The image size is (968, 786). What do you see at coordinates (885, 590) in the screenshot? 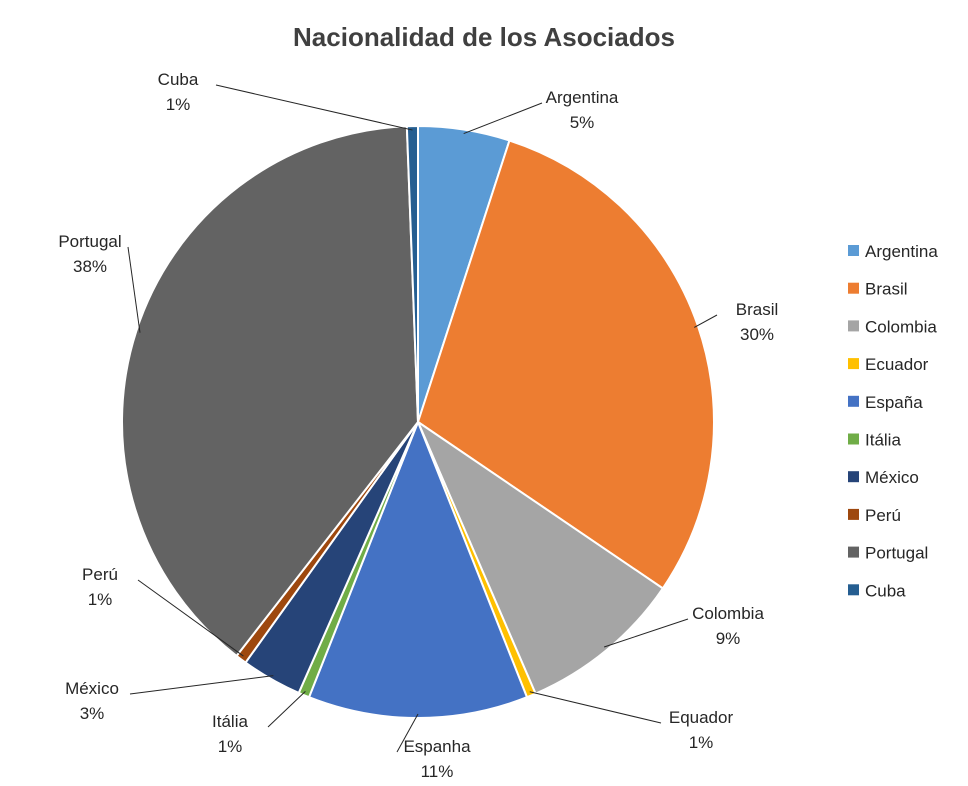
I see `legend-label-cuba: Cuba` at bounding box center [885, 590].